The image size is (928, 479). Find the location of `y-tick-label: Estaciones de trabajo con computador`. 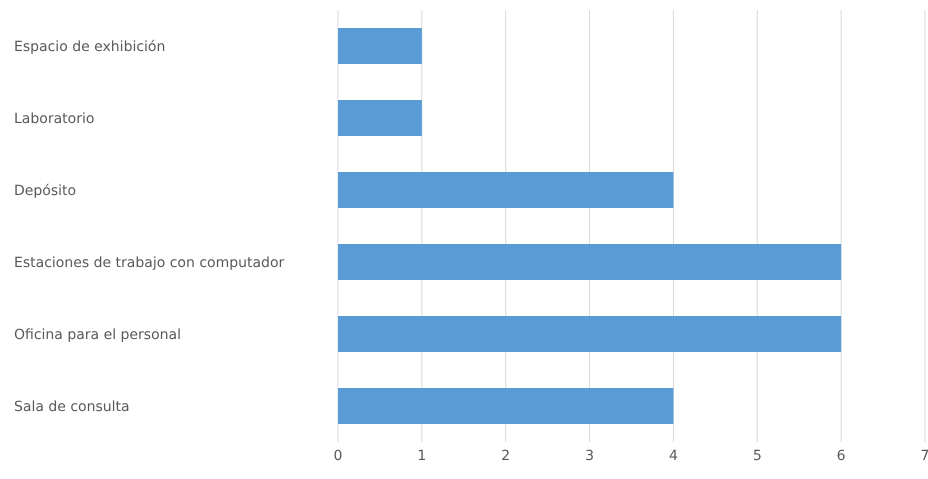

y-tick-label: Estaciones de trabajo con computador is located at coordinates (149, 263).